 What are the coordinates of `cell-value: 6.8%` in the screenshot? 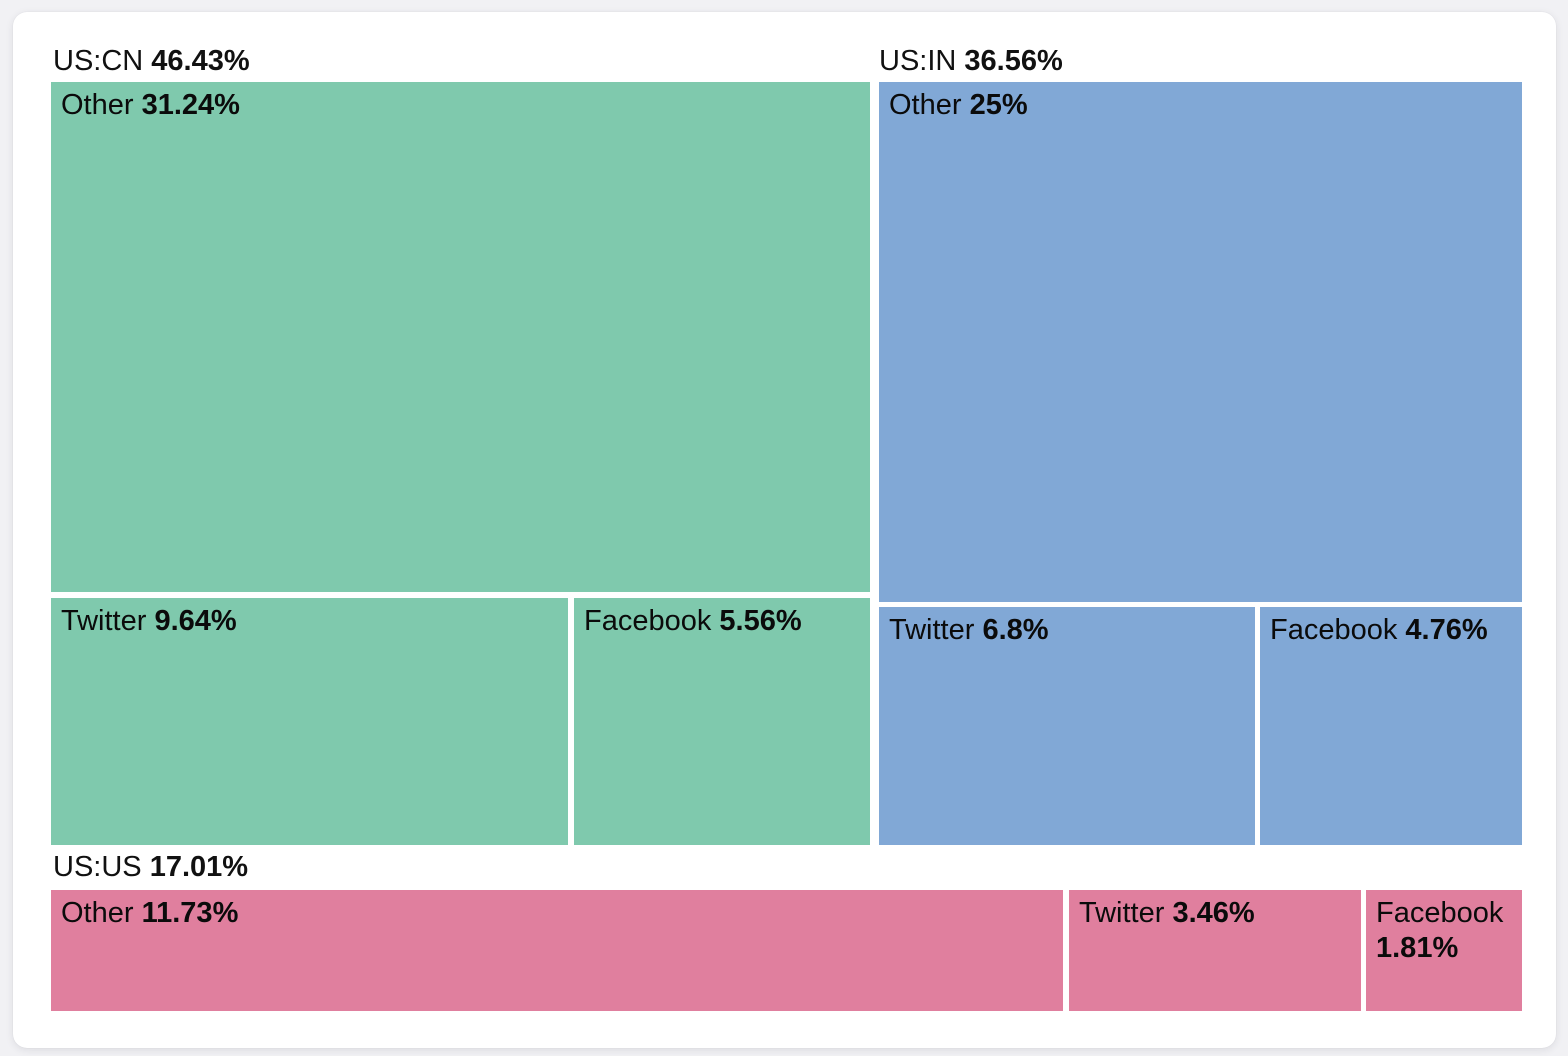 It's located at (1015, 630).